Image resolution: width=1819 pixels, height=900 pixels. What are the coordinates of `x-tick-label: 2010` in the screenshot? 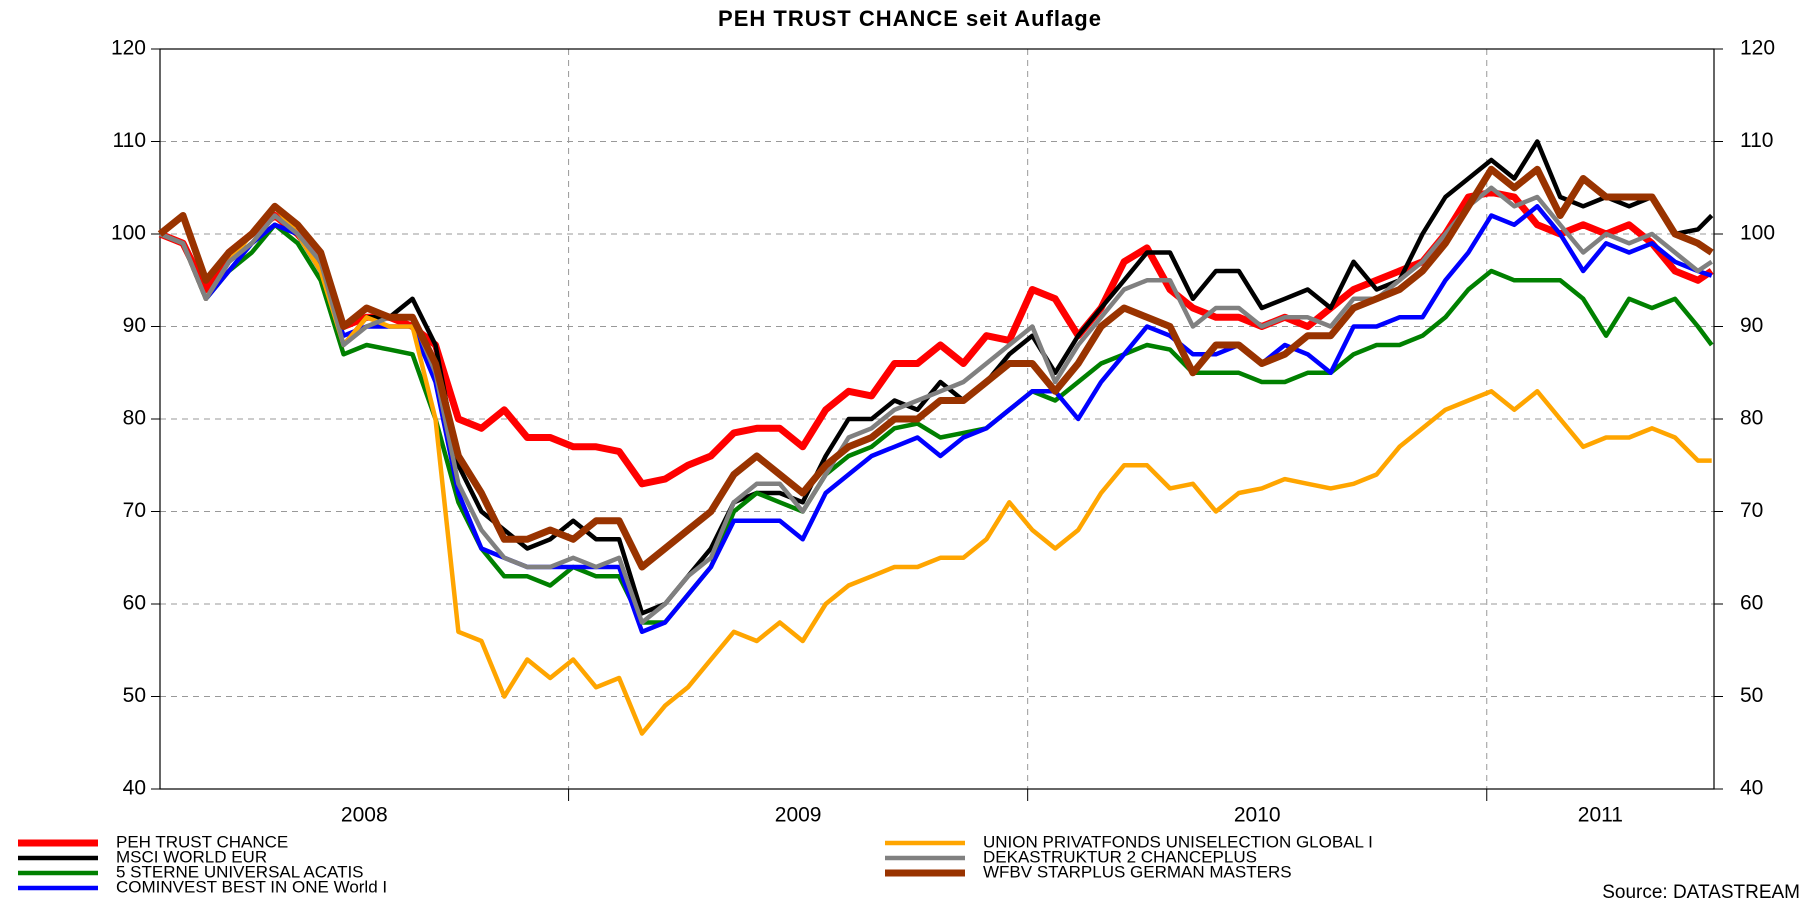 It's located at (1257, 815).